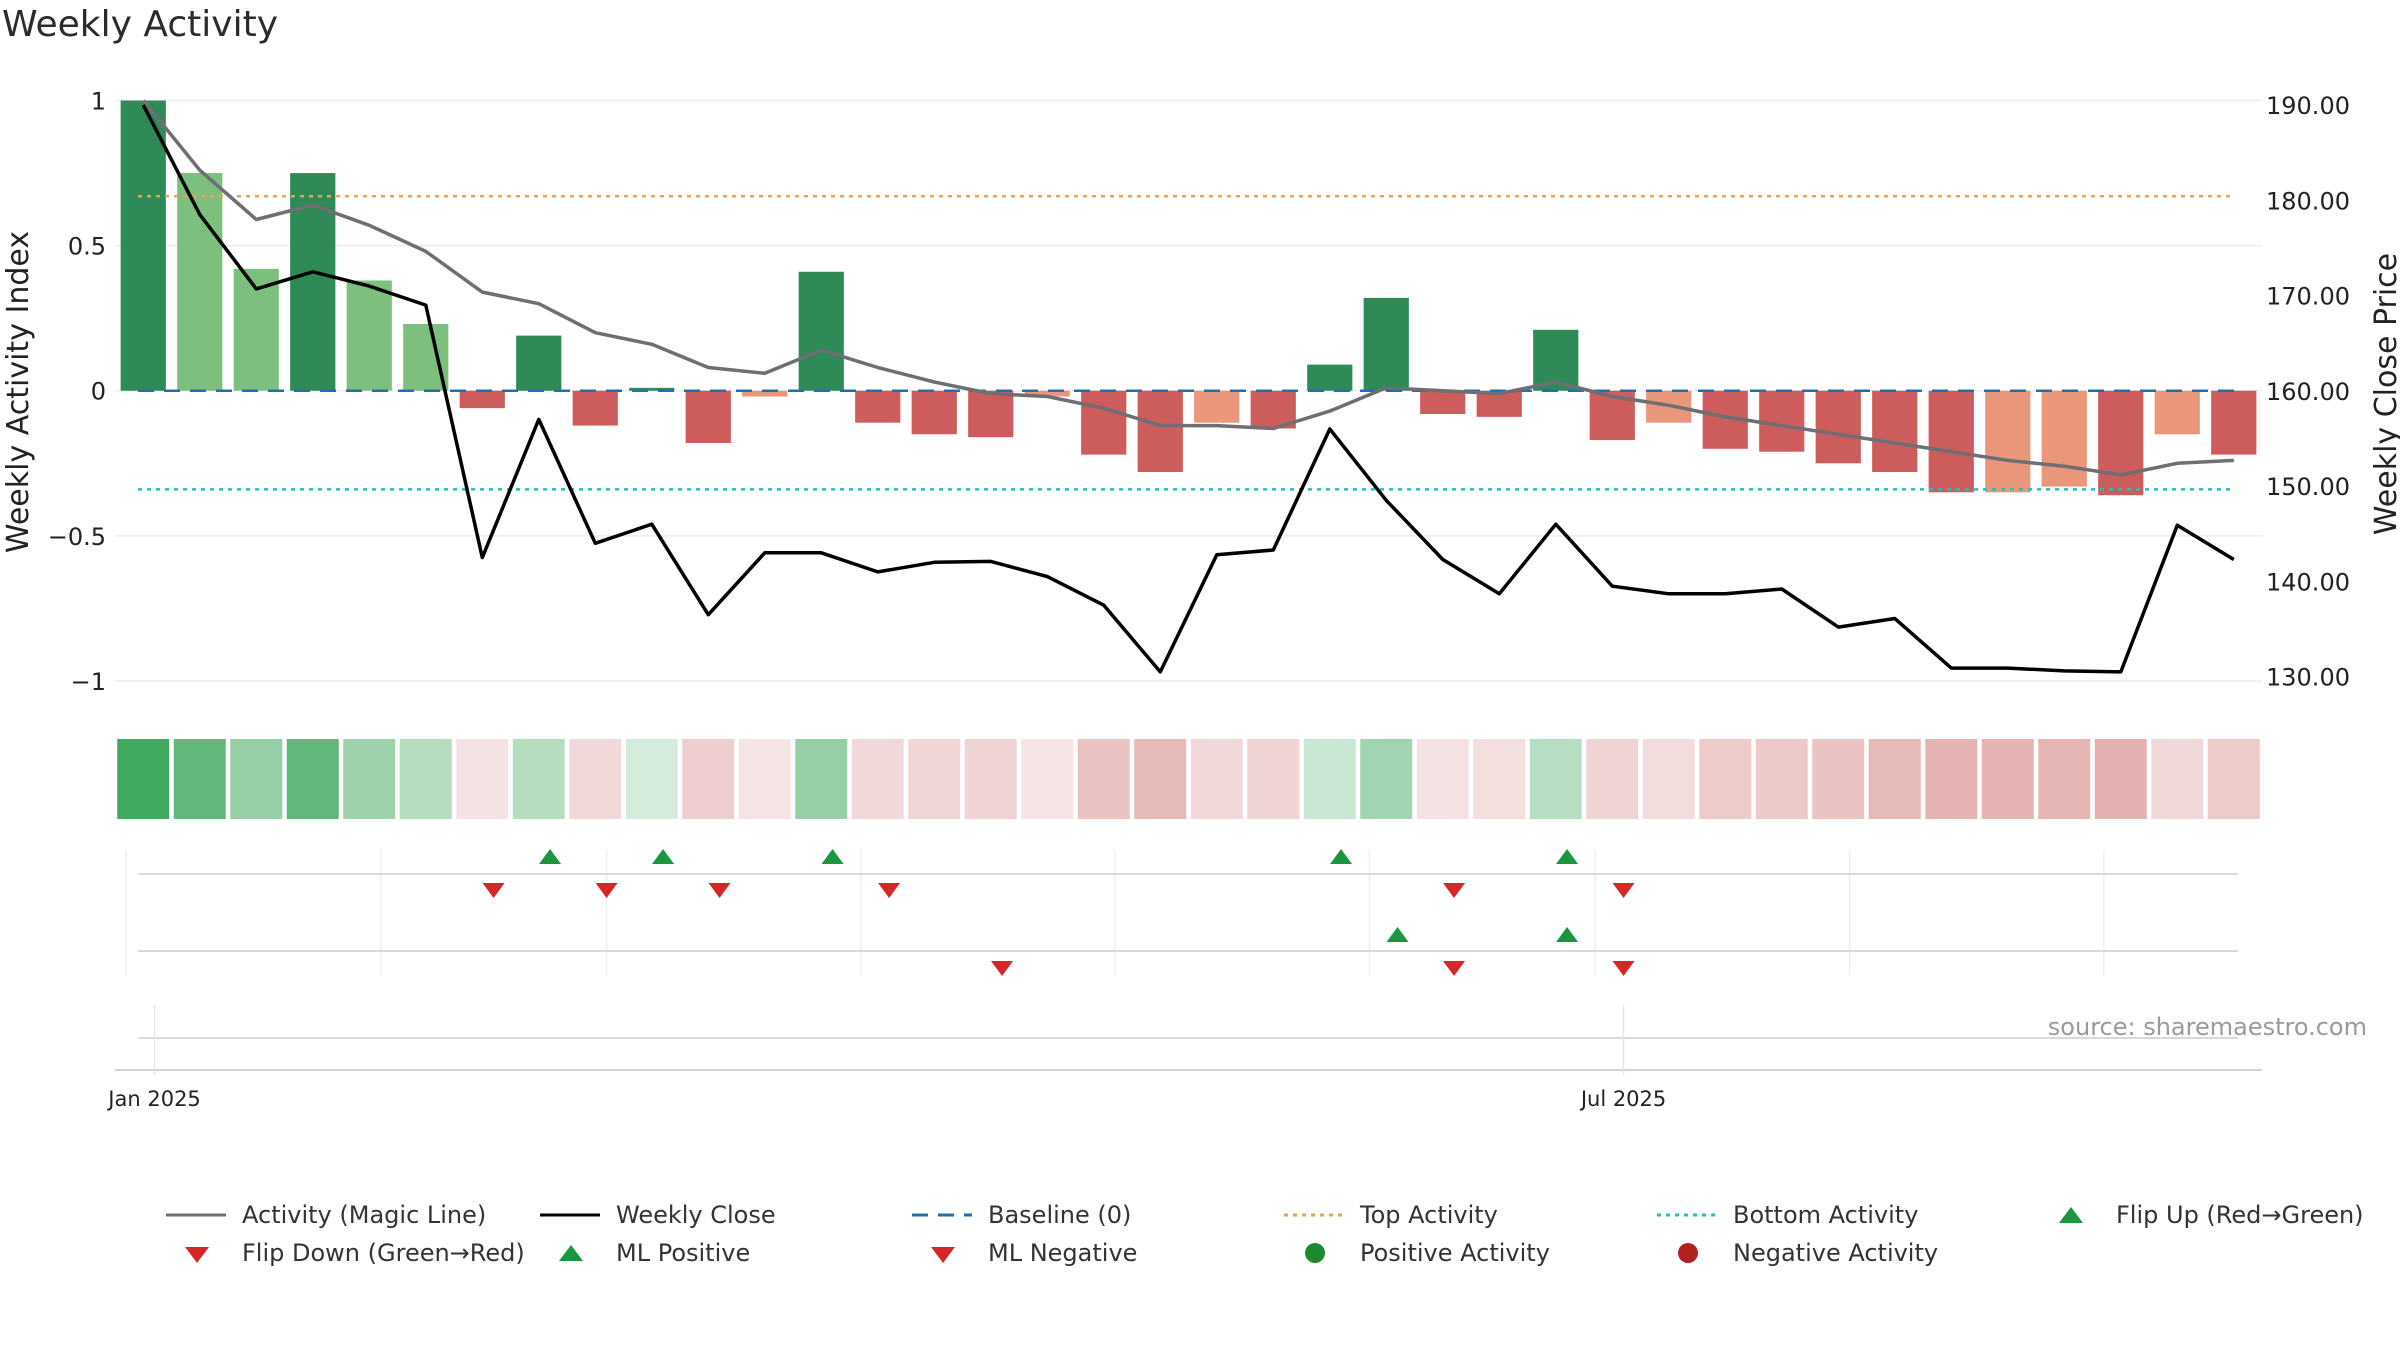 The width and height of the screenshot is (2400, 1350). Describe the element at coordinates (2308, 297) in the screenshot. I see `y2-tick-label: 170.00` at that location.